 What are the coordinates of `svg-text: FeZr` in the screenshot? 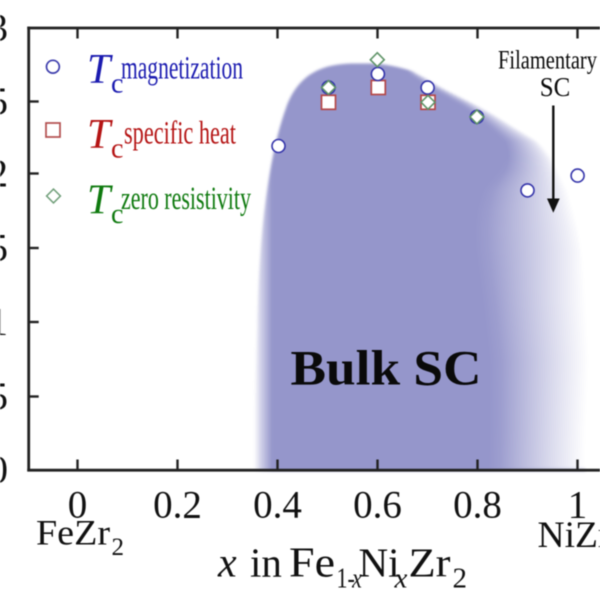 It's located at (73, 533).